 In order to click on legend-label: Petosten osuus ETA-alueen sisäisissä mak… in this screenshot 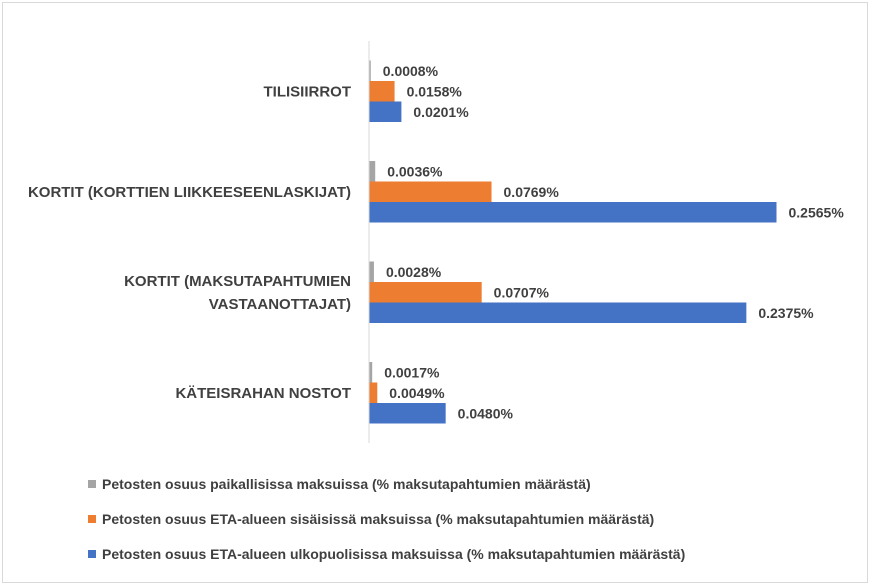, I will do `click(378, 519)`.